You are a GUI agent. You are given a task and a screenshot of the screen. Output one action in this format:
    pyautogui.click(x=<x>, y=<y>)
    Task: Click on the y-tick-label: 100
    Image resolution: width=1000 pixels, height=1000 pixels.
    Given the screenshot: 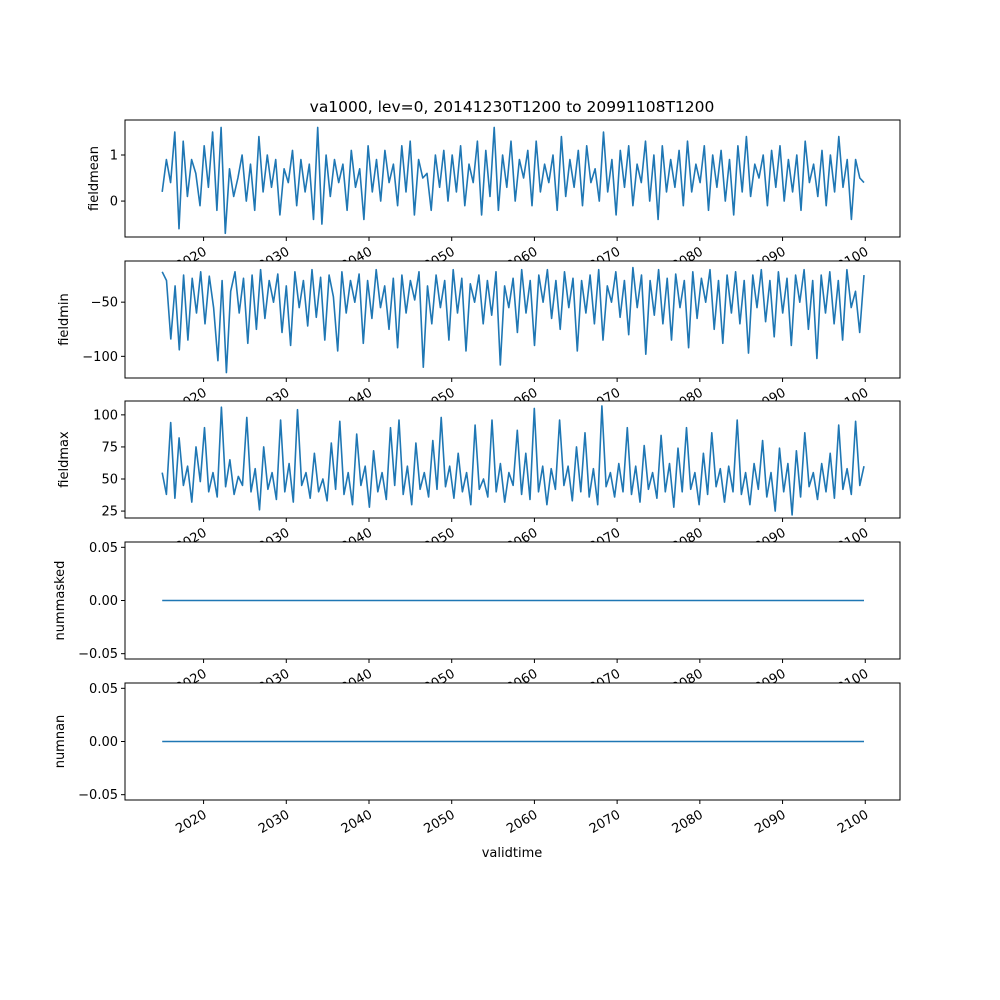 What is the action you would take?
    pyautogui.click(x=105, y=415)
    